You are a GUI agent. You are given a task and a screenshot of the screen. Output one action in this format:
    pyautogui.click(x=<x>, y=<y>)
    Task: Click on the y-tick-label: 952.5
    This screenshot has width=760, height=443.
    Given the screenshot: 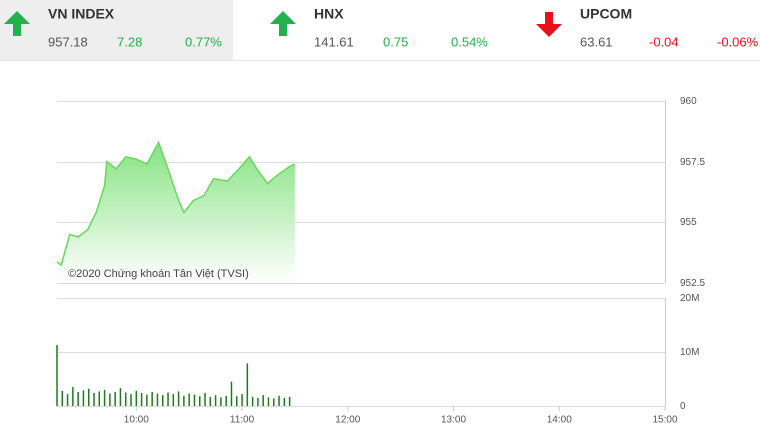 What is the action you would take?
    pyautogui.click(x=692, y=283)
    